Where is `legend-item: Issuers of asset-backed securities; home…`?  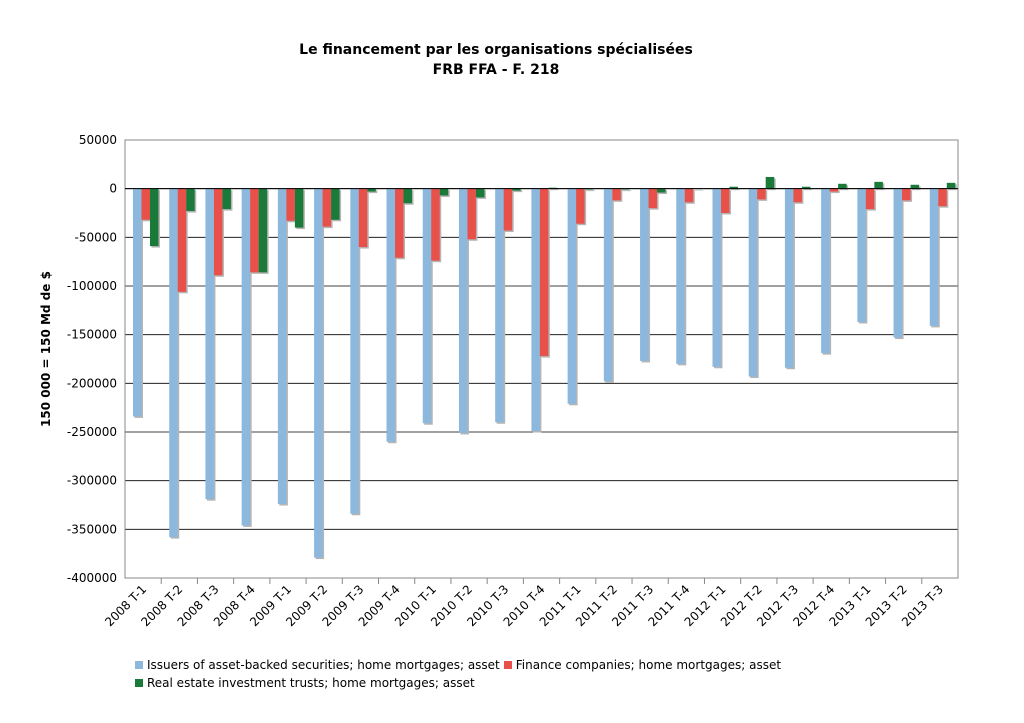 legend-item: Issuers of asset-backed securities; home… is located at coordinates (317, 665).